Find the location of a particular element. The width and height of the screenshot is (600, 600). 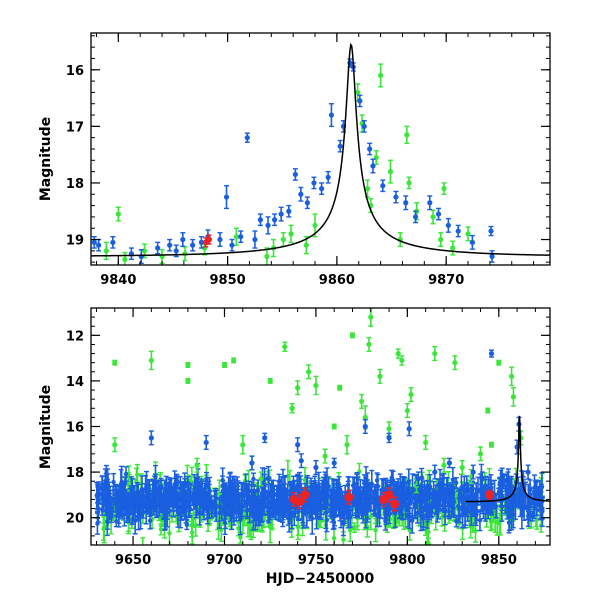

y-tick-label: 16 is located at coordinates (75, 71).